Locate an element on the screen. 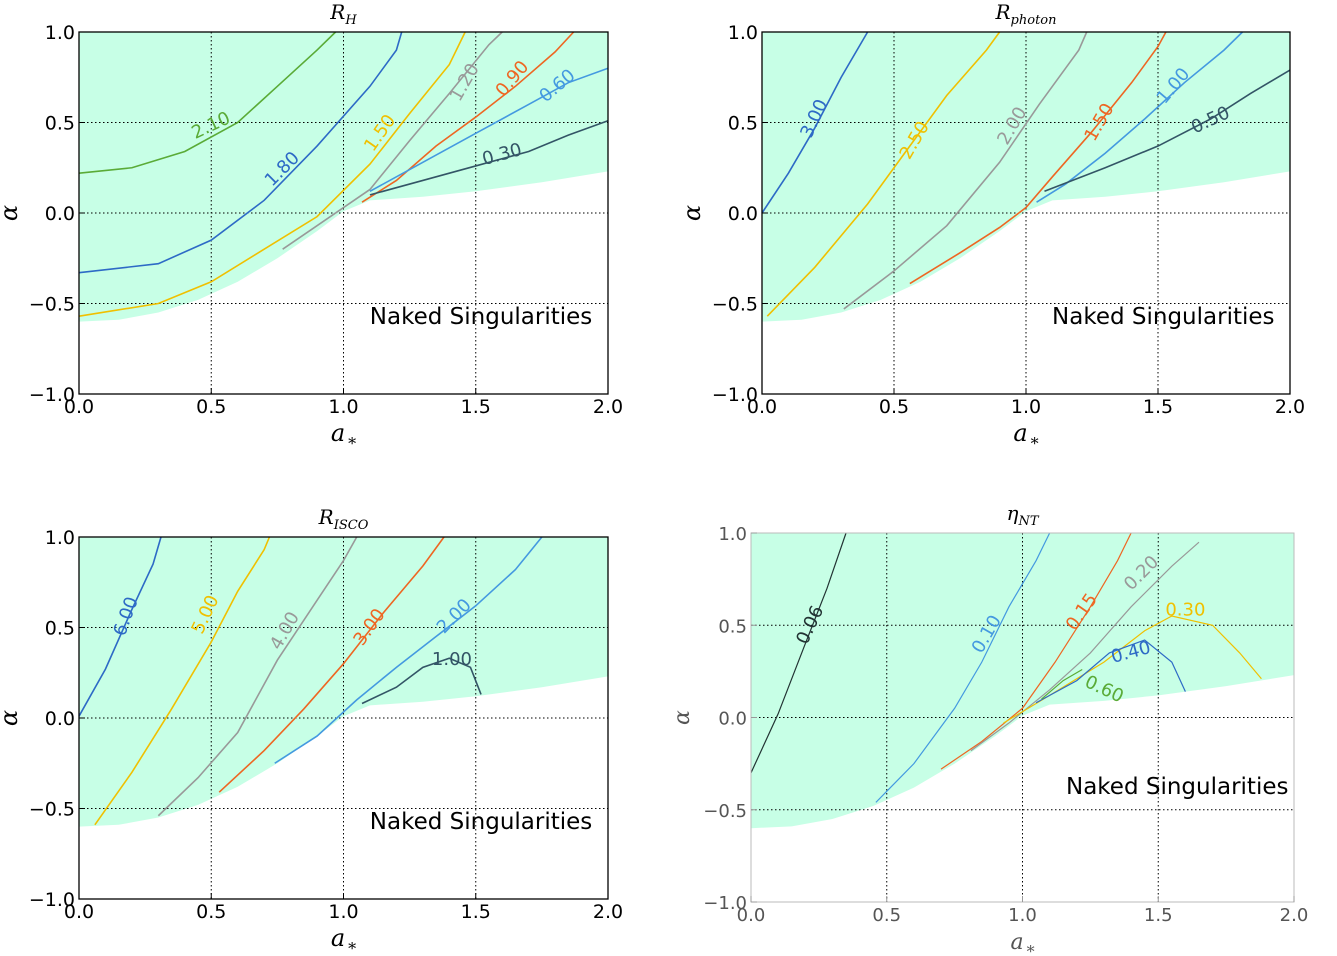  chart-title-sub: photon is located at coordinates (1034, 20).